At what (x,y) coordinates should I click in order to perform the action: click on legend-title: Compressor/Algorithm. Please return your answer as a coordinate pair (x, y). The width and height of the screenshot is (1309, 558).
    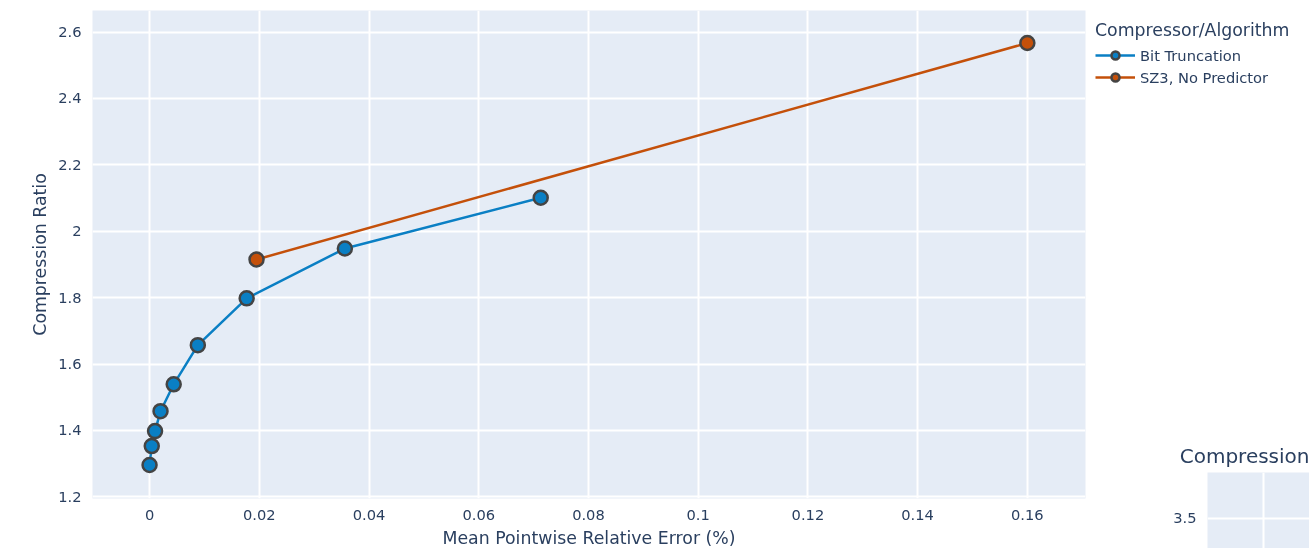
    Looking at the image, I should click on (1192, 30).